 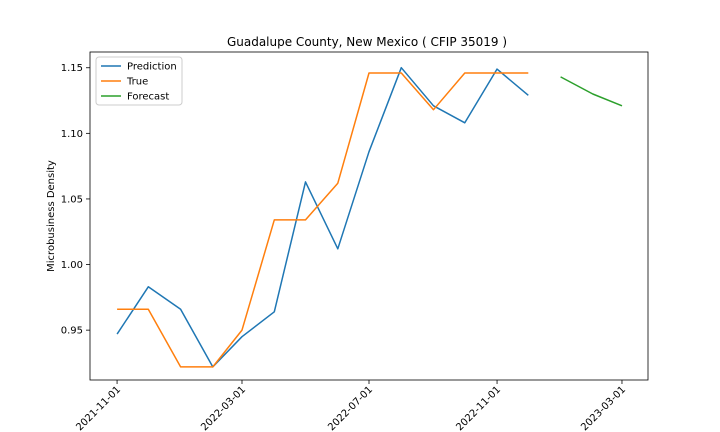 What do you see at coordinates (72, 68) in the screenshot?
I see `y-tick-label: 1.15` at bounding box center [72, 68].